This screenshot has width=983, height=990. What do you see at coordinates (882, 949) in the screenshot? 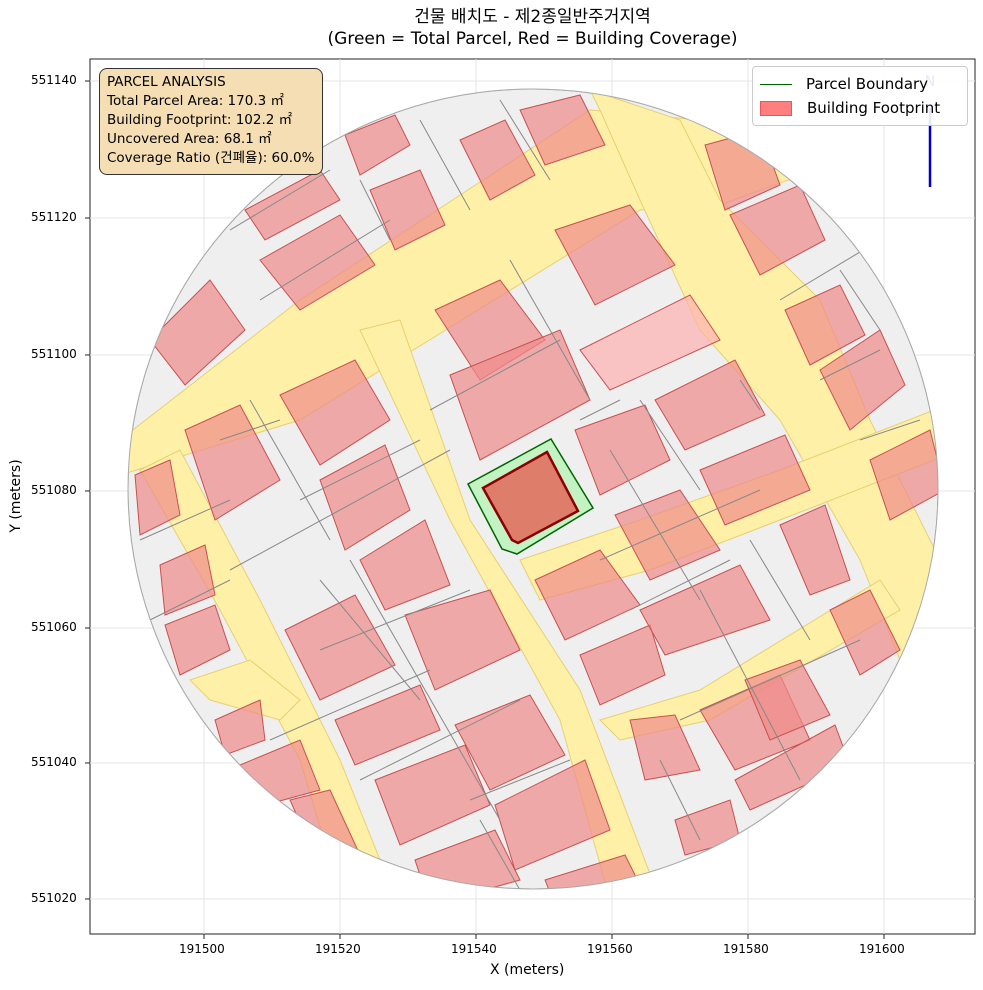
I see `x-tick-label: 191600` at bounding box center [882, 949].